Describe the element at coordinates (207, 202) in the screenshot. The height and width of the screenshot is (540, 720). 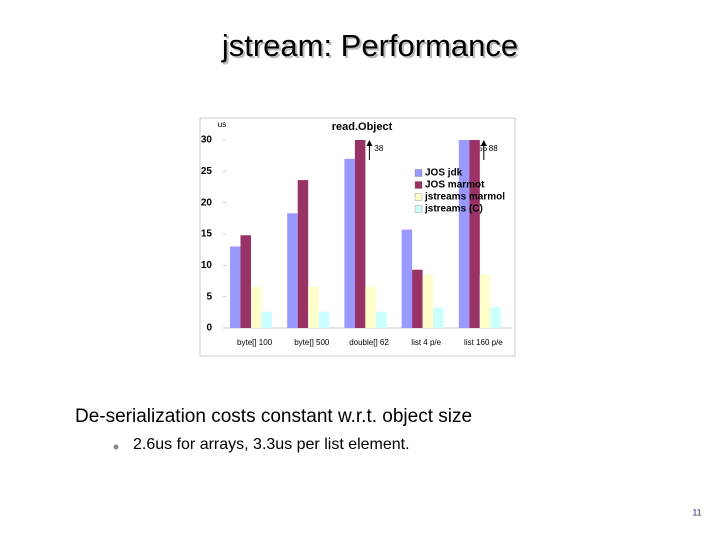
I see `y-tick-label: 20` at that location.